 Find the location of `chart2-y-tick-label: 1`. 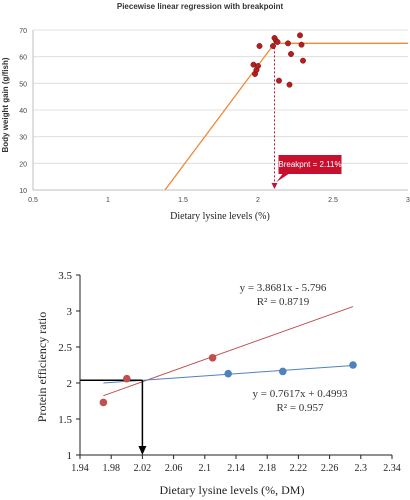

chart2-y-tick-label: 1 is located at coordinates (70, 456).